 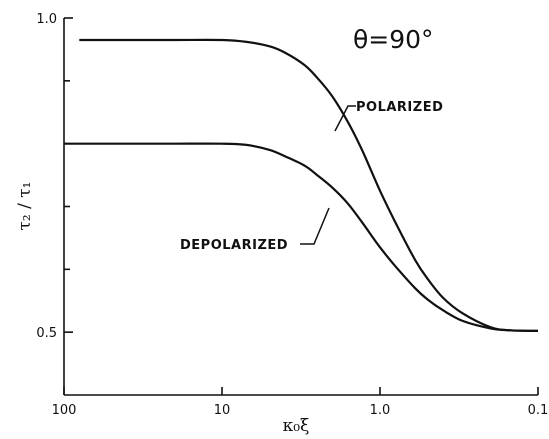 What do you see at coordinates (64, 410) in the screenshot?
I see `x-tick-label: 100` at bounding box center [64, 410].